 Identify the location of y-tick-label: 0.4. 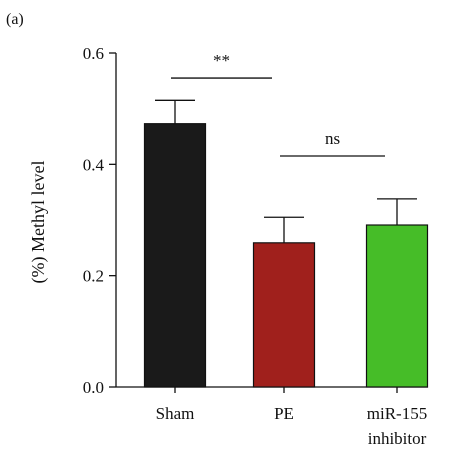
(94, 164).